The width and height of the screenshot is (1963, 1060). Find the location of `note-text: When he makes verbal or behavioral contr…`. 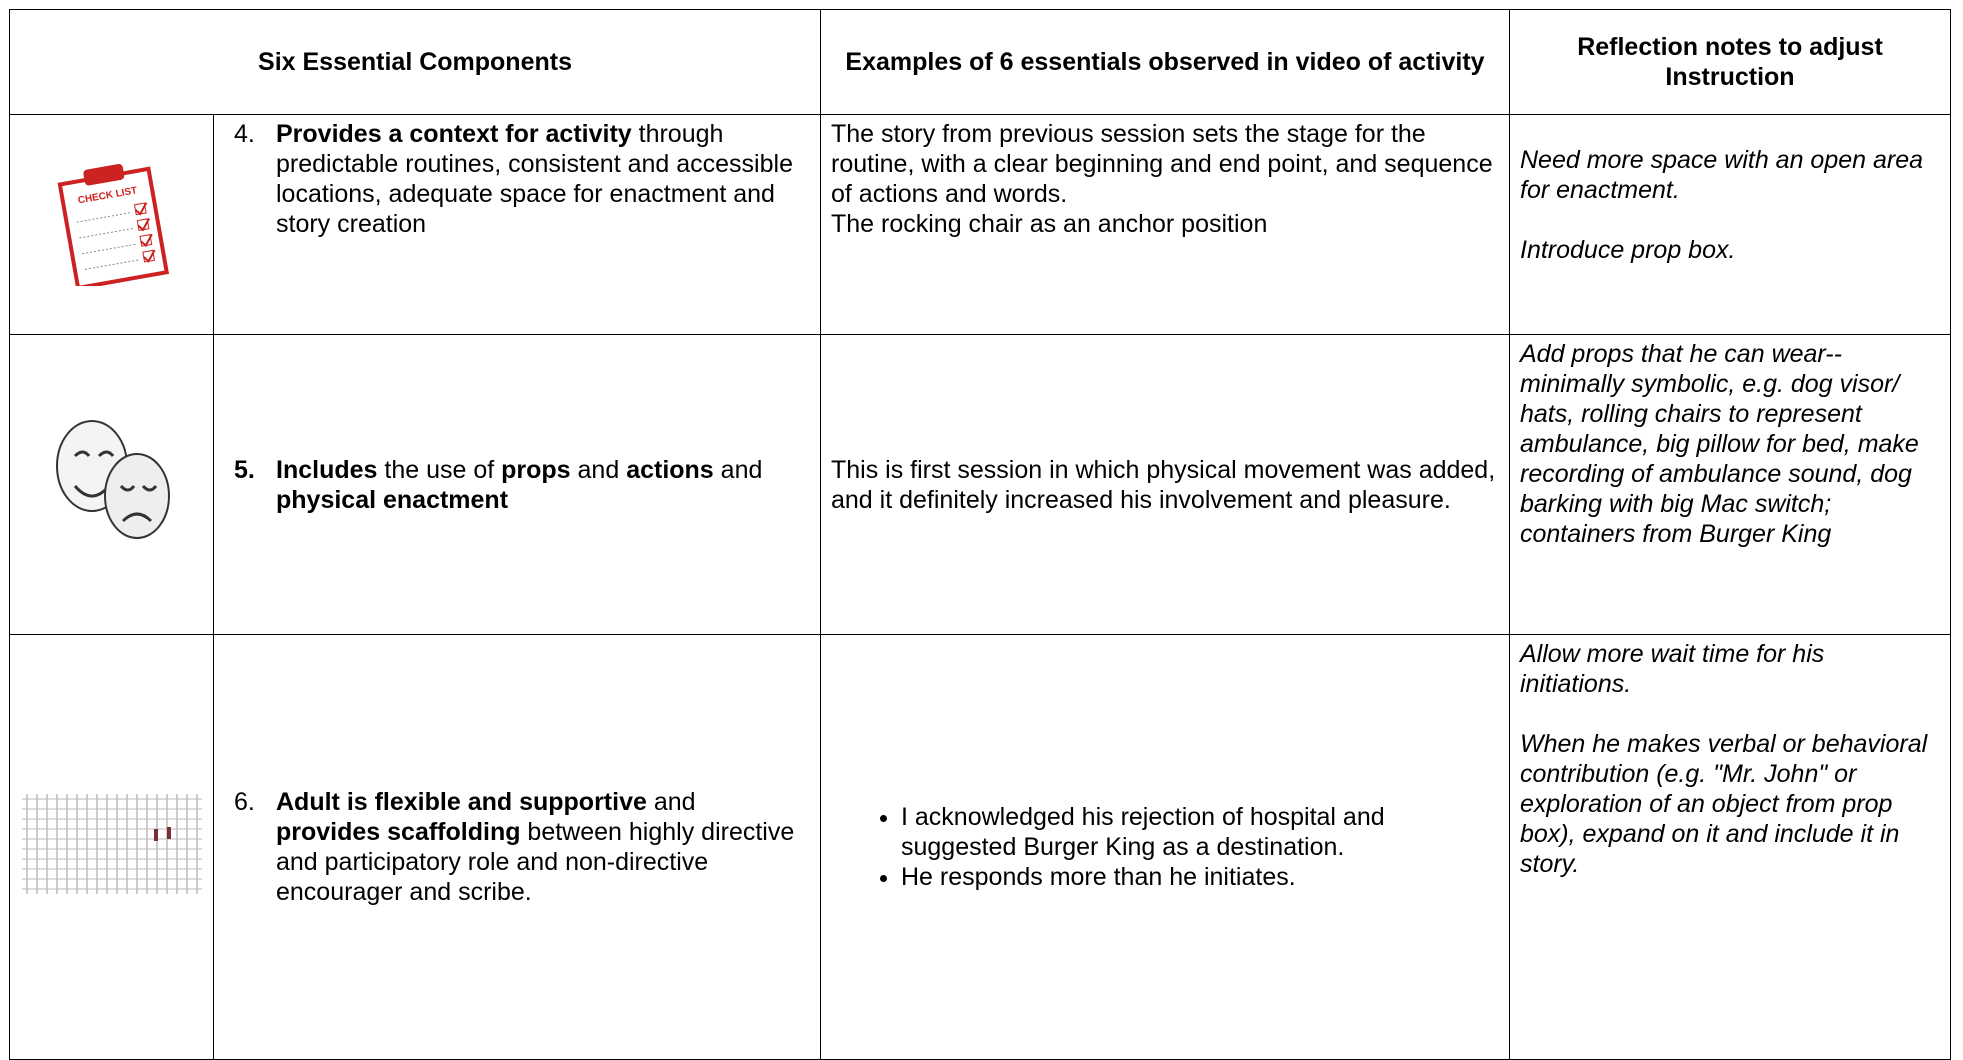

note-text: When he makes verbal or behavioral contr… is located at coordinates (1724, 804).